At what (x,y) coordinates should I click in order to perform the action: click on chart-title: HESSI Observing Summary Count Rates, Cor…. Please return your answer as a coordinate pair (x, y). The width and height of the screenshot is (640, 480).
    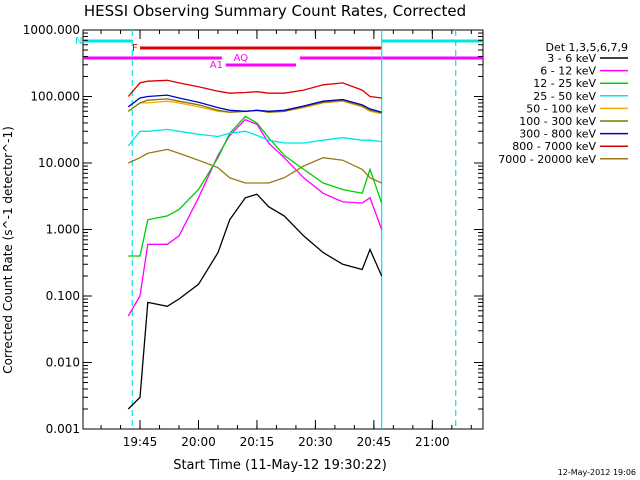
    Looking at the image, I should click on (275, 11).